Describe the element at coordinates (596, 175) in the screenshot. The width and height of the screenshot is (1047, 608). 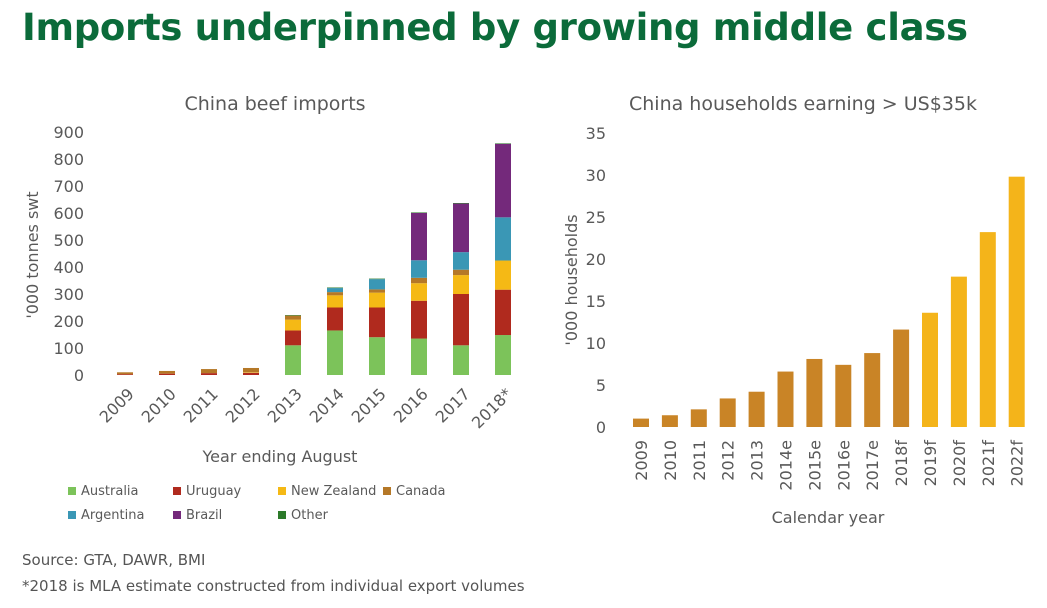
I see `y-tick-label: 30` at that location.